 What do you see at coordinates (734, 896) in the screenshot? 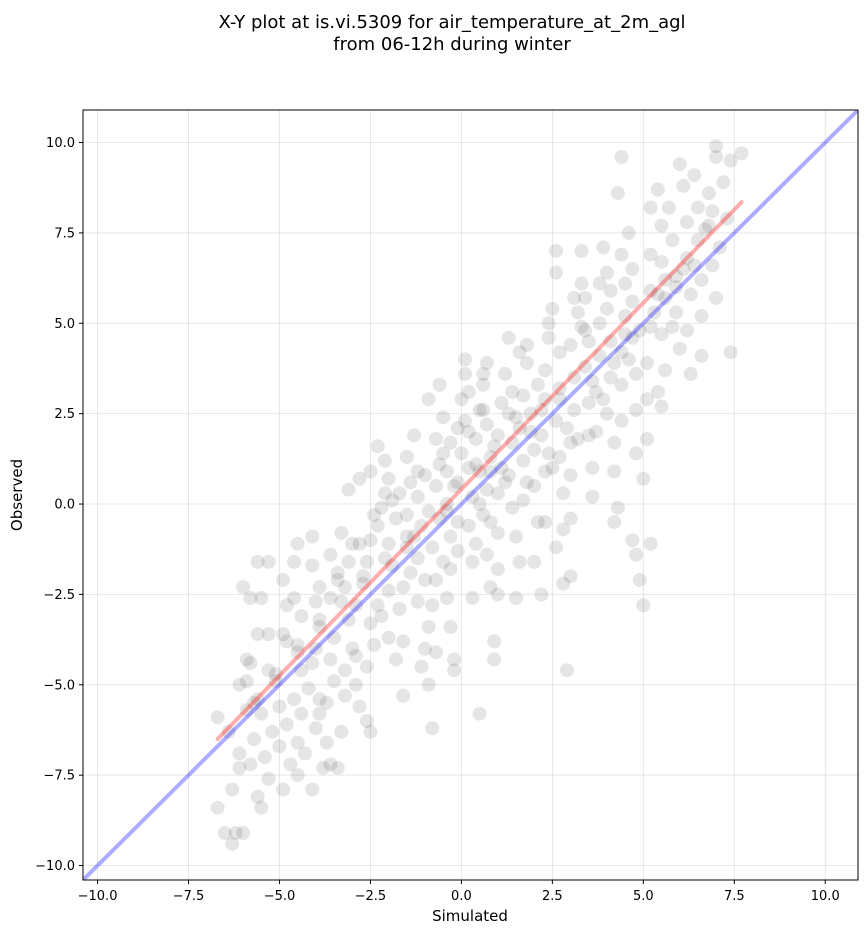
I see `x-tick-label: 7.5` at bounding box center [734, 896].